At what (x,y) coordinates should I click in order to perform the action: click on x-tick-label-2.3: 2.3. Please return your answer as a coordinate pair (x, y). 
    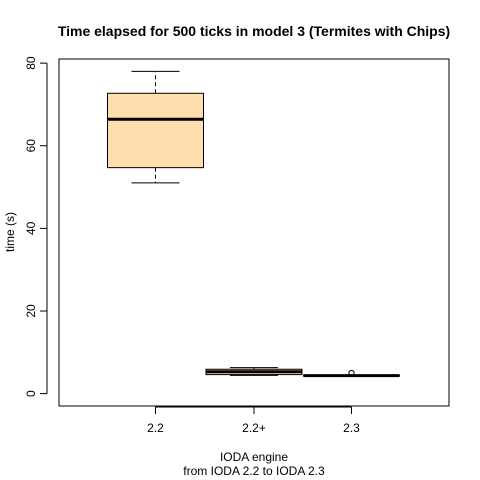
    Looking at the image, I should click on (351, 428).